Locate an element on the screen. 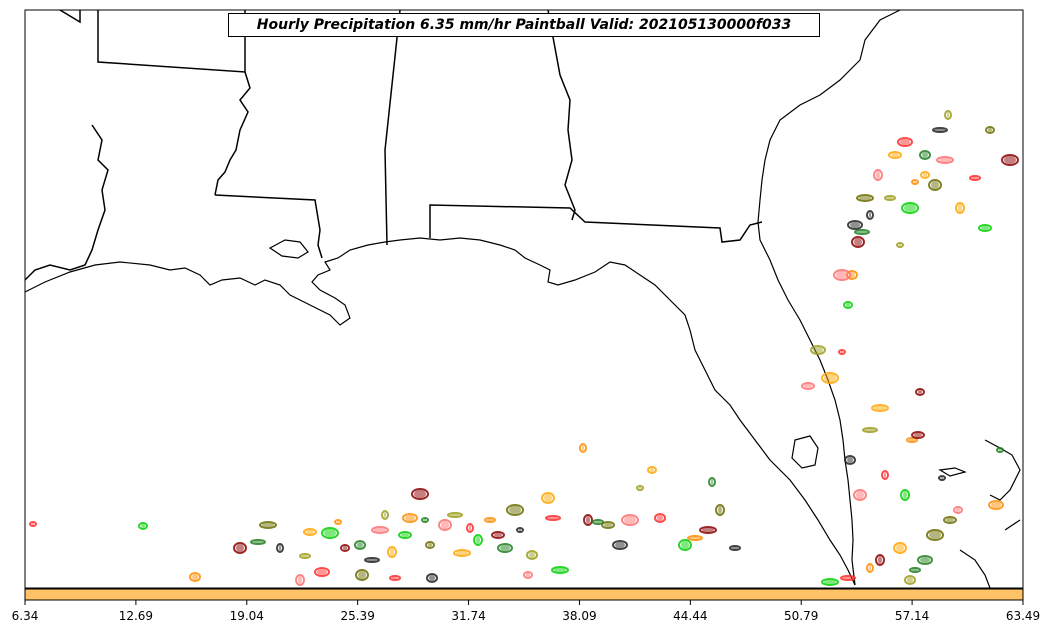 The height and width of the screenshot is (633, 1053). colorbar-tick-label: 12.69 is located at coordinates (136, 616).